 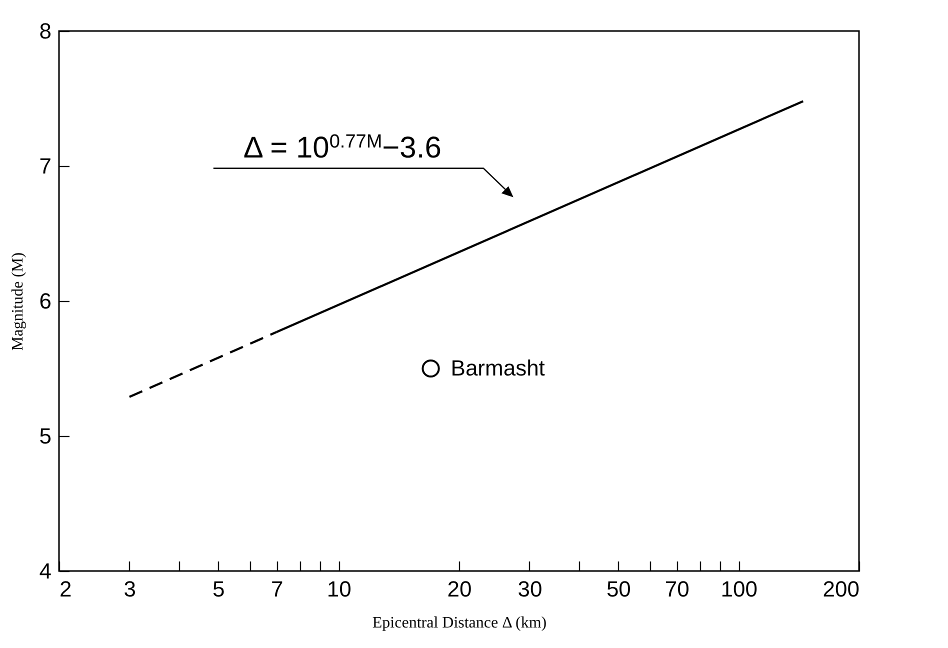 I want to click on x-tick-label: 7, so click(x=277, y=589).